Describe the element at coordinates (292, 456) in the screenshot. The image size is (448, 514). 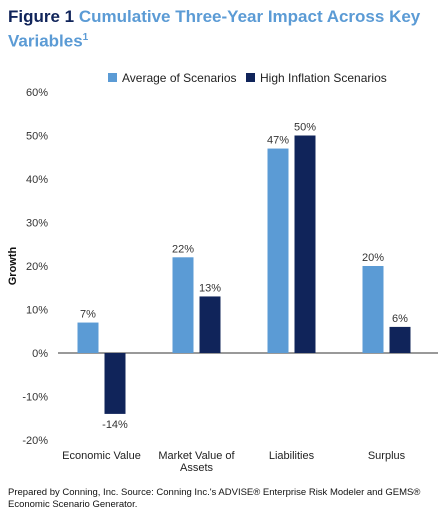
I see `x-tick-label: Liabilities` at that location.